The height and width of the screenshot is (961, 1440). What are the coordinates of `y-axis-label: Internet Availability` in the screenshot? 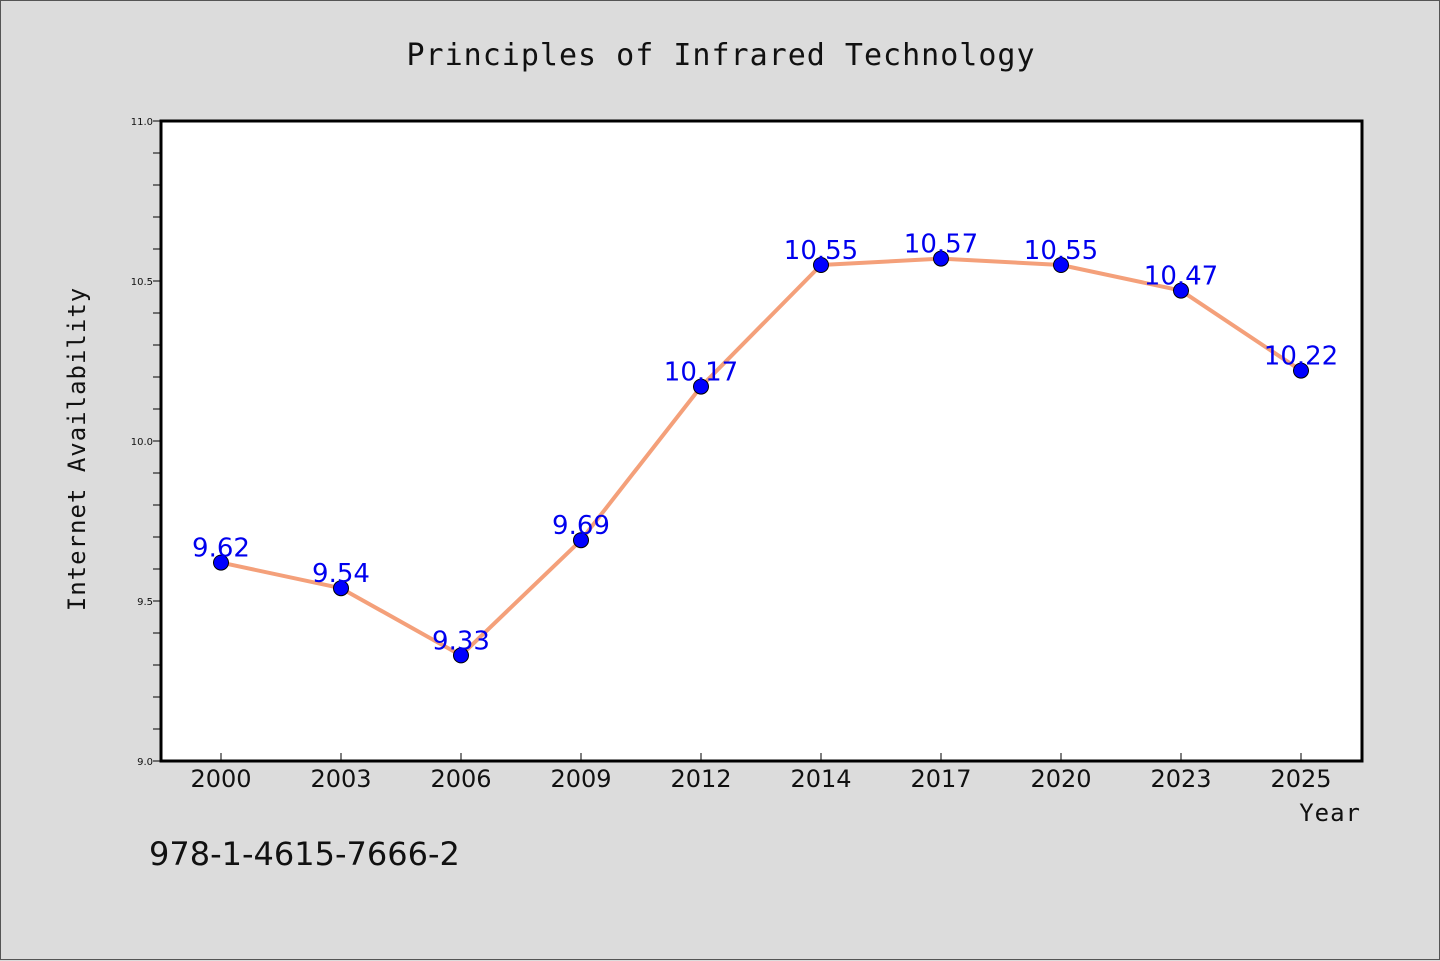 It's located at (77, 449).